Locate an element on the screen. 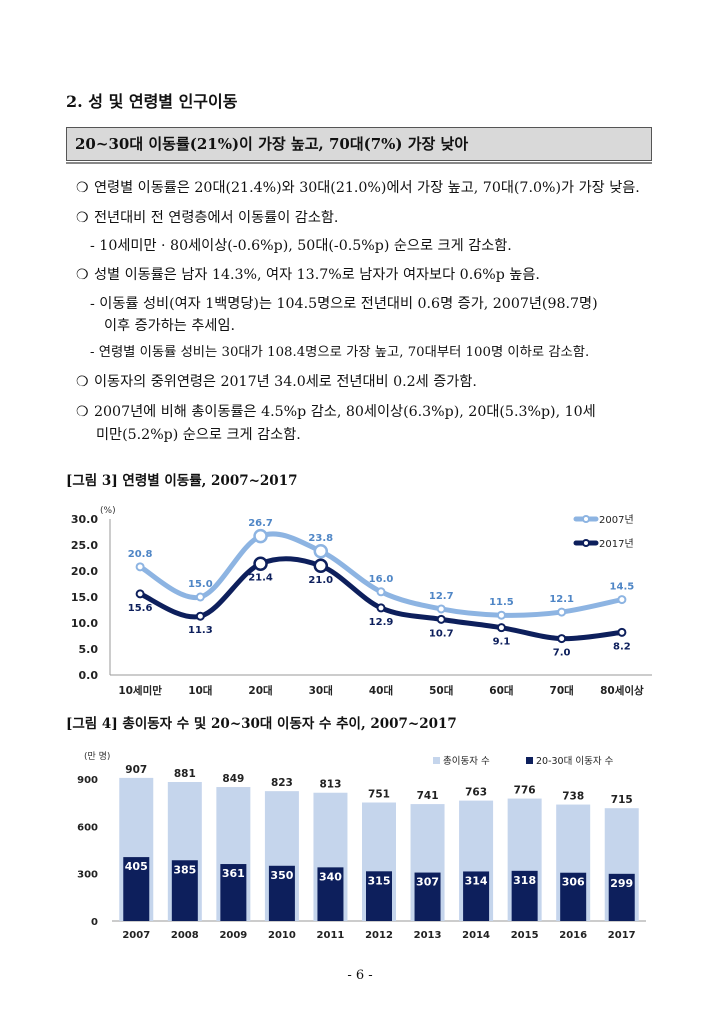 The height and width of the screenshot is (1017, 720). bullet-text: 전년대비 전 연령층에서 이동률이 감소함. is located at coordinates (216, 218).